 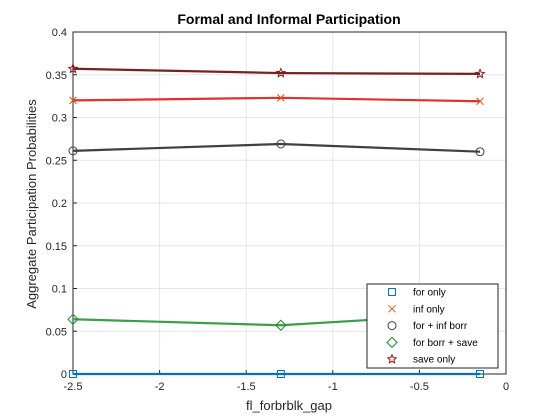 What do you see at coordinates (429, 309) in the screenshot?
I see `legend-label-inf-only: inf only` at bounding box center [429, 309].